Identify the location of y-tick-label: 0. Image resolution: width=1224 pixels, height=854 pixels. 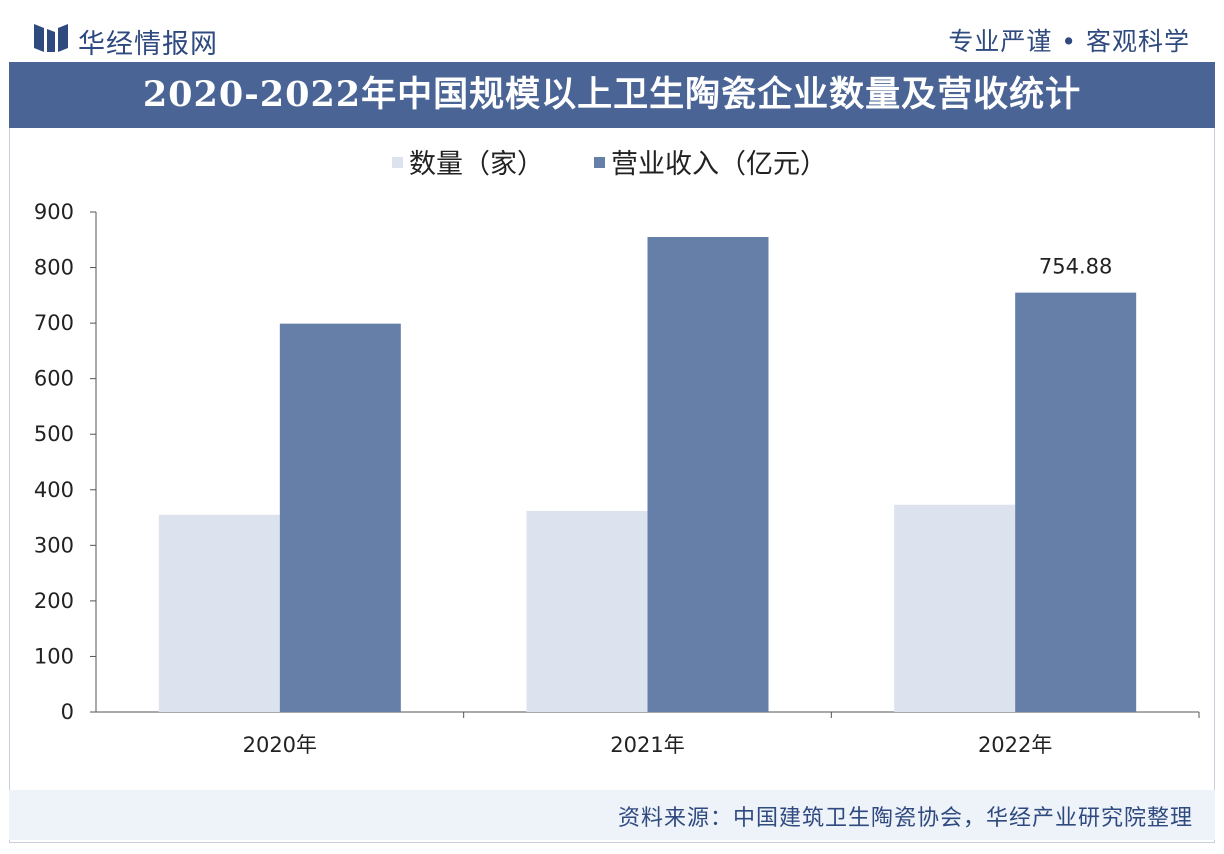
(67, 712).